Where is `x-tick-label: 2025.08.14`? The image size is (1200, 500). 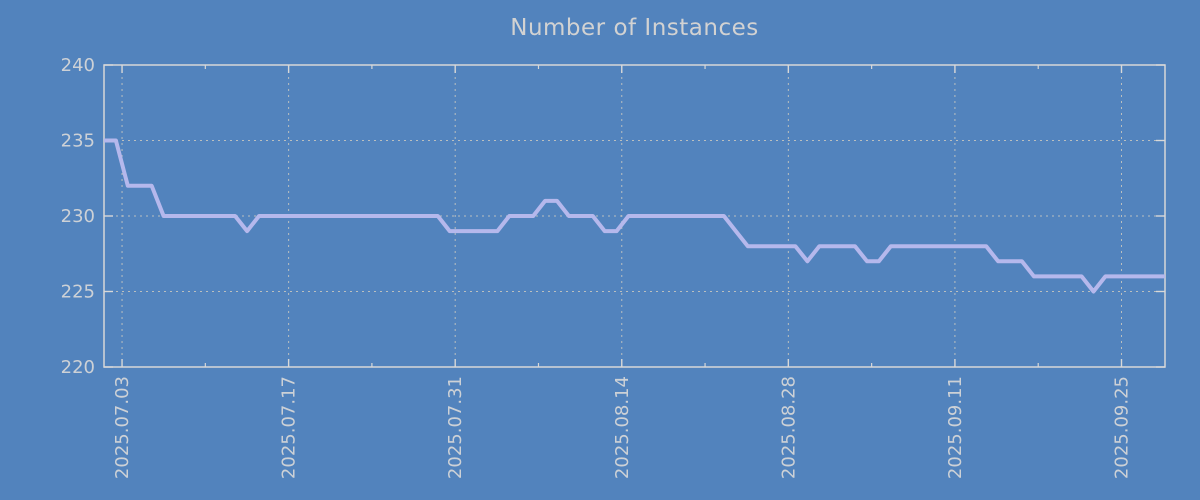 x-tick-label: 2025.08.14 is located at coordinates (622, 427).